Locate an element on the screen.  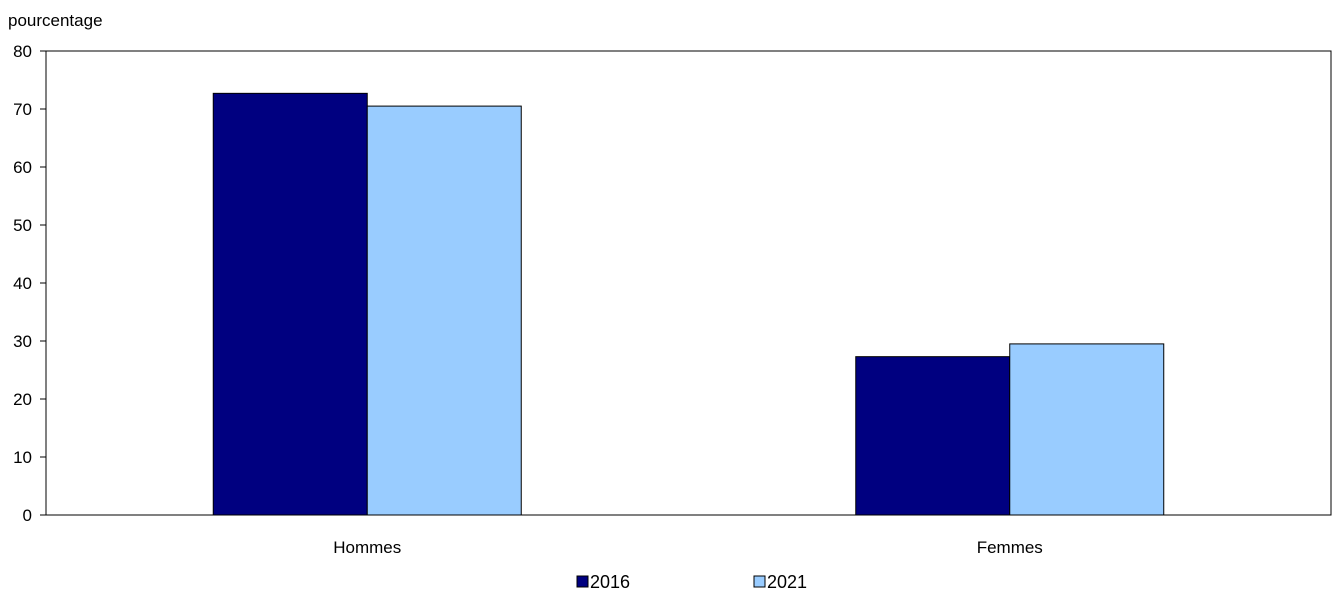
x-axis-category-labels: Hommes Femmes is located at coordinates (688, 547).